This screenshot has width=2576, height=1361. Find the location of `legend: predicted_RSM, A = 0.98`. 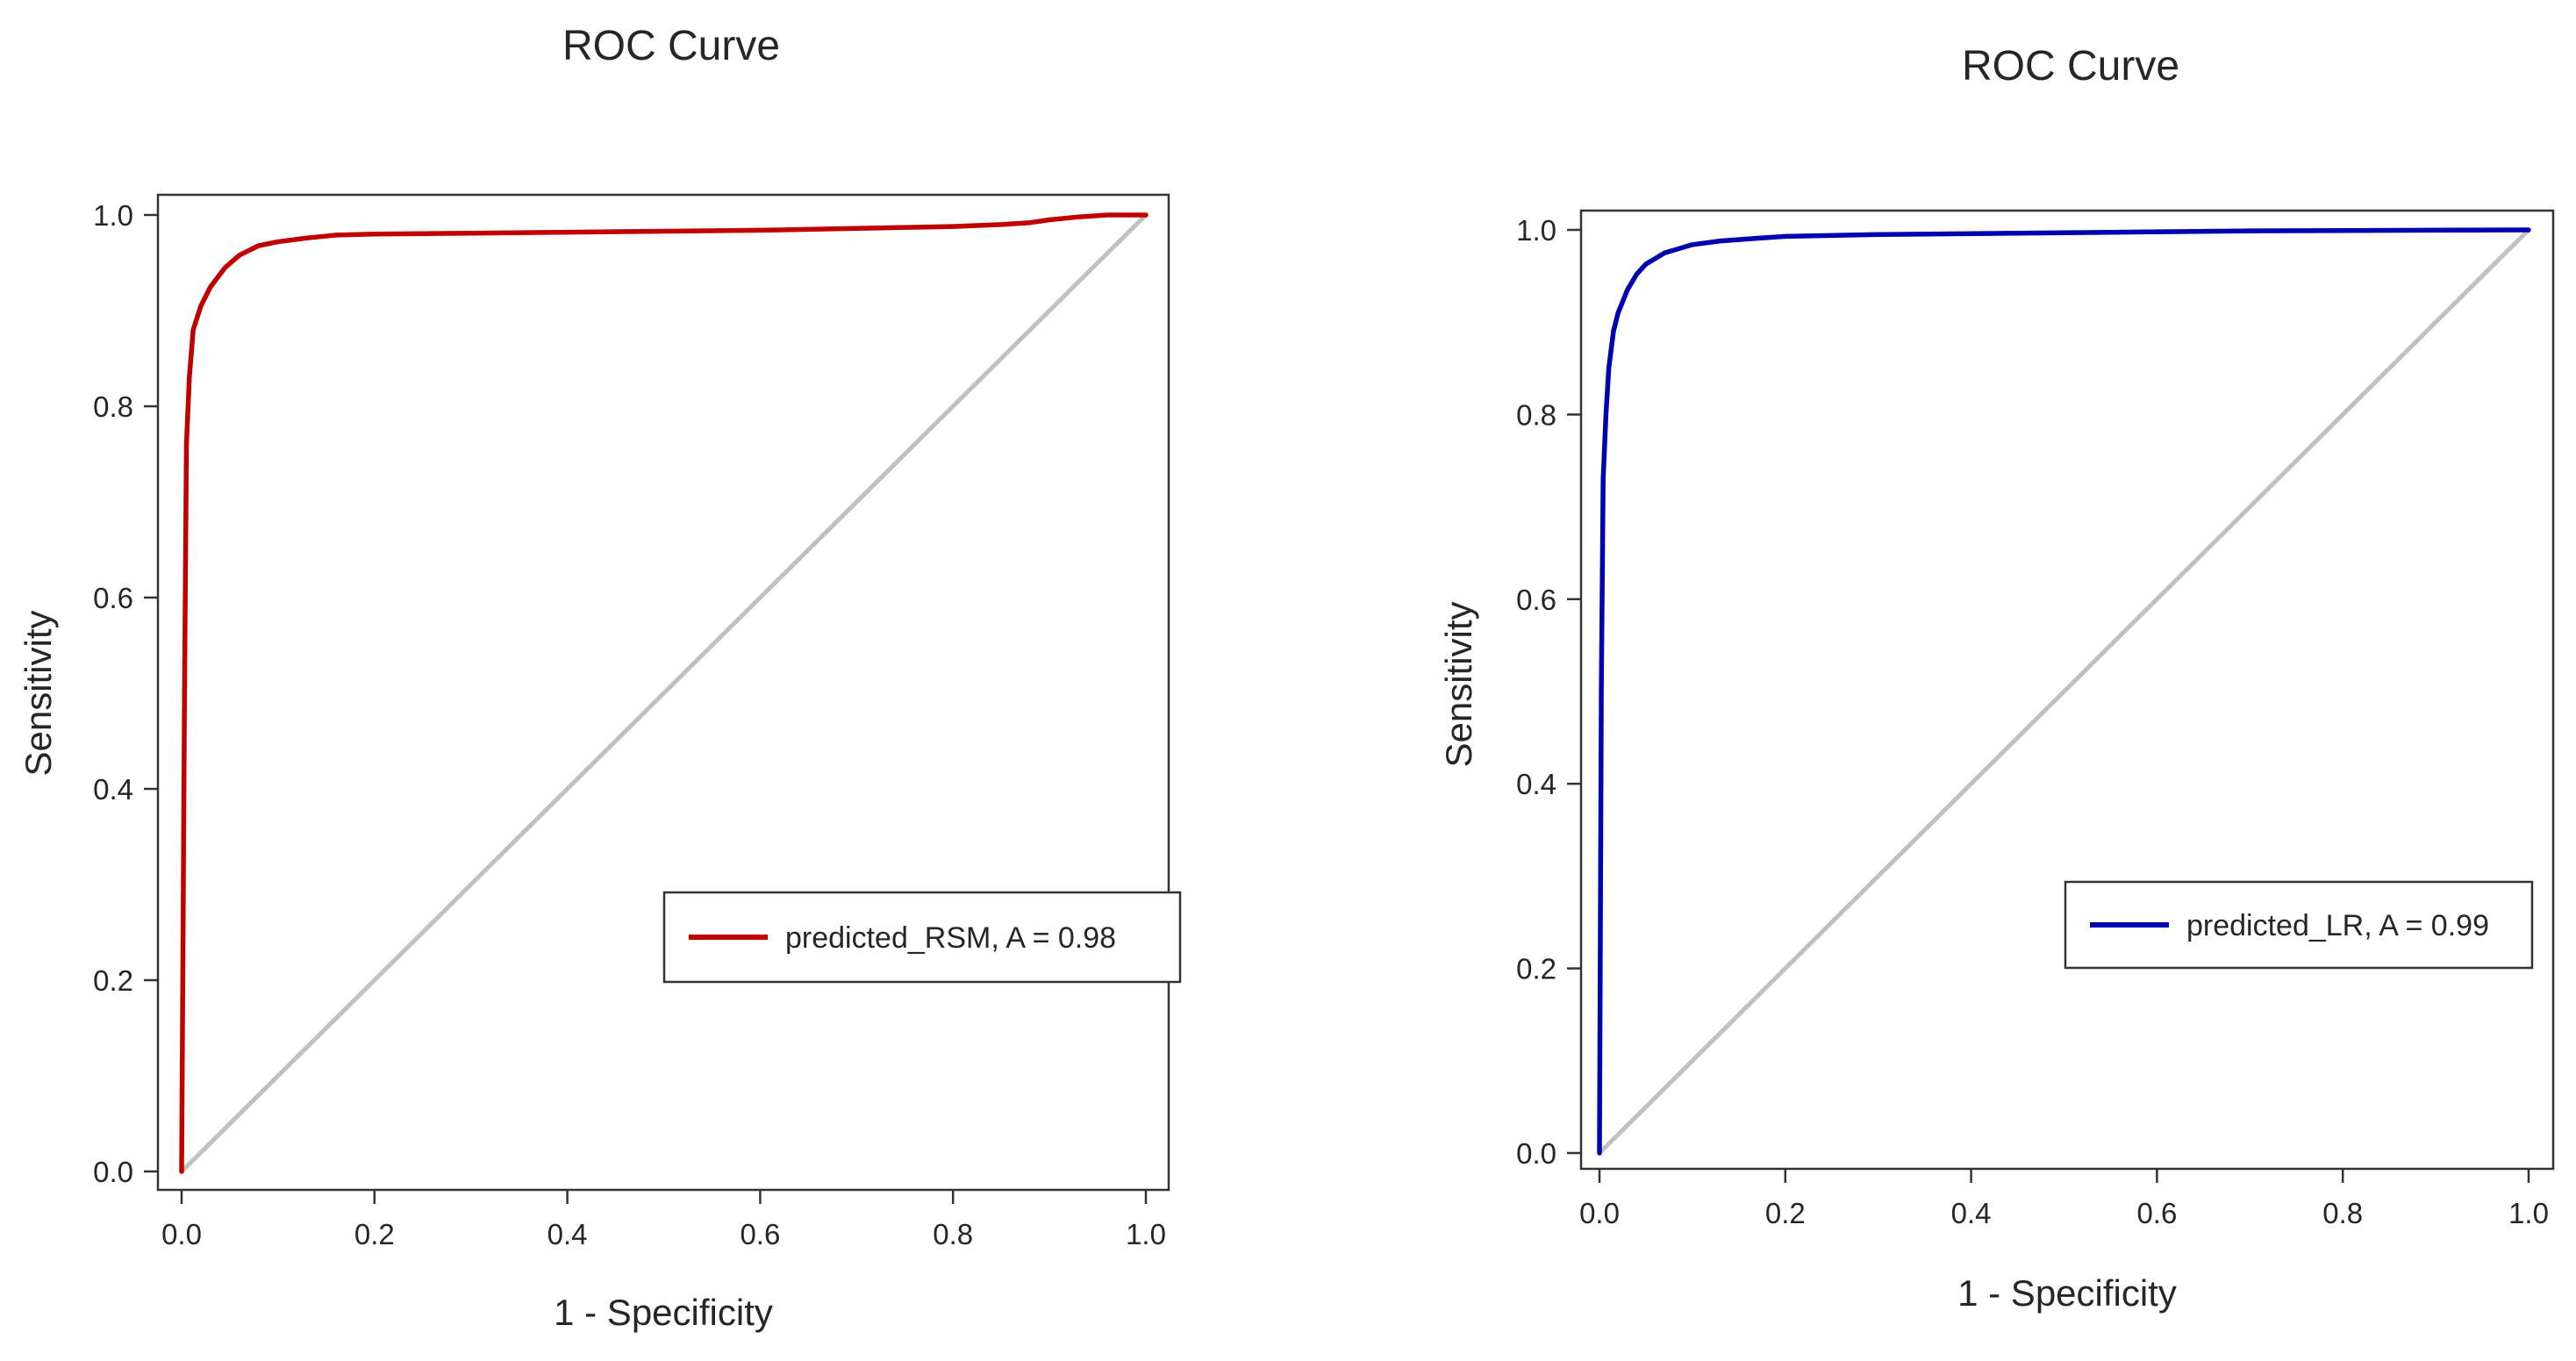

legend: predicted_RSM, A = 0.98 is located at coordinates (922, 937).